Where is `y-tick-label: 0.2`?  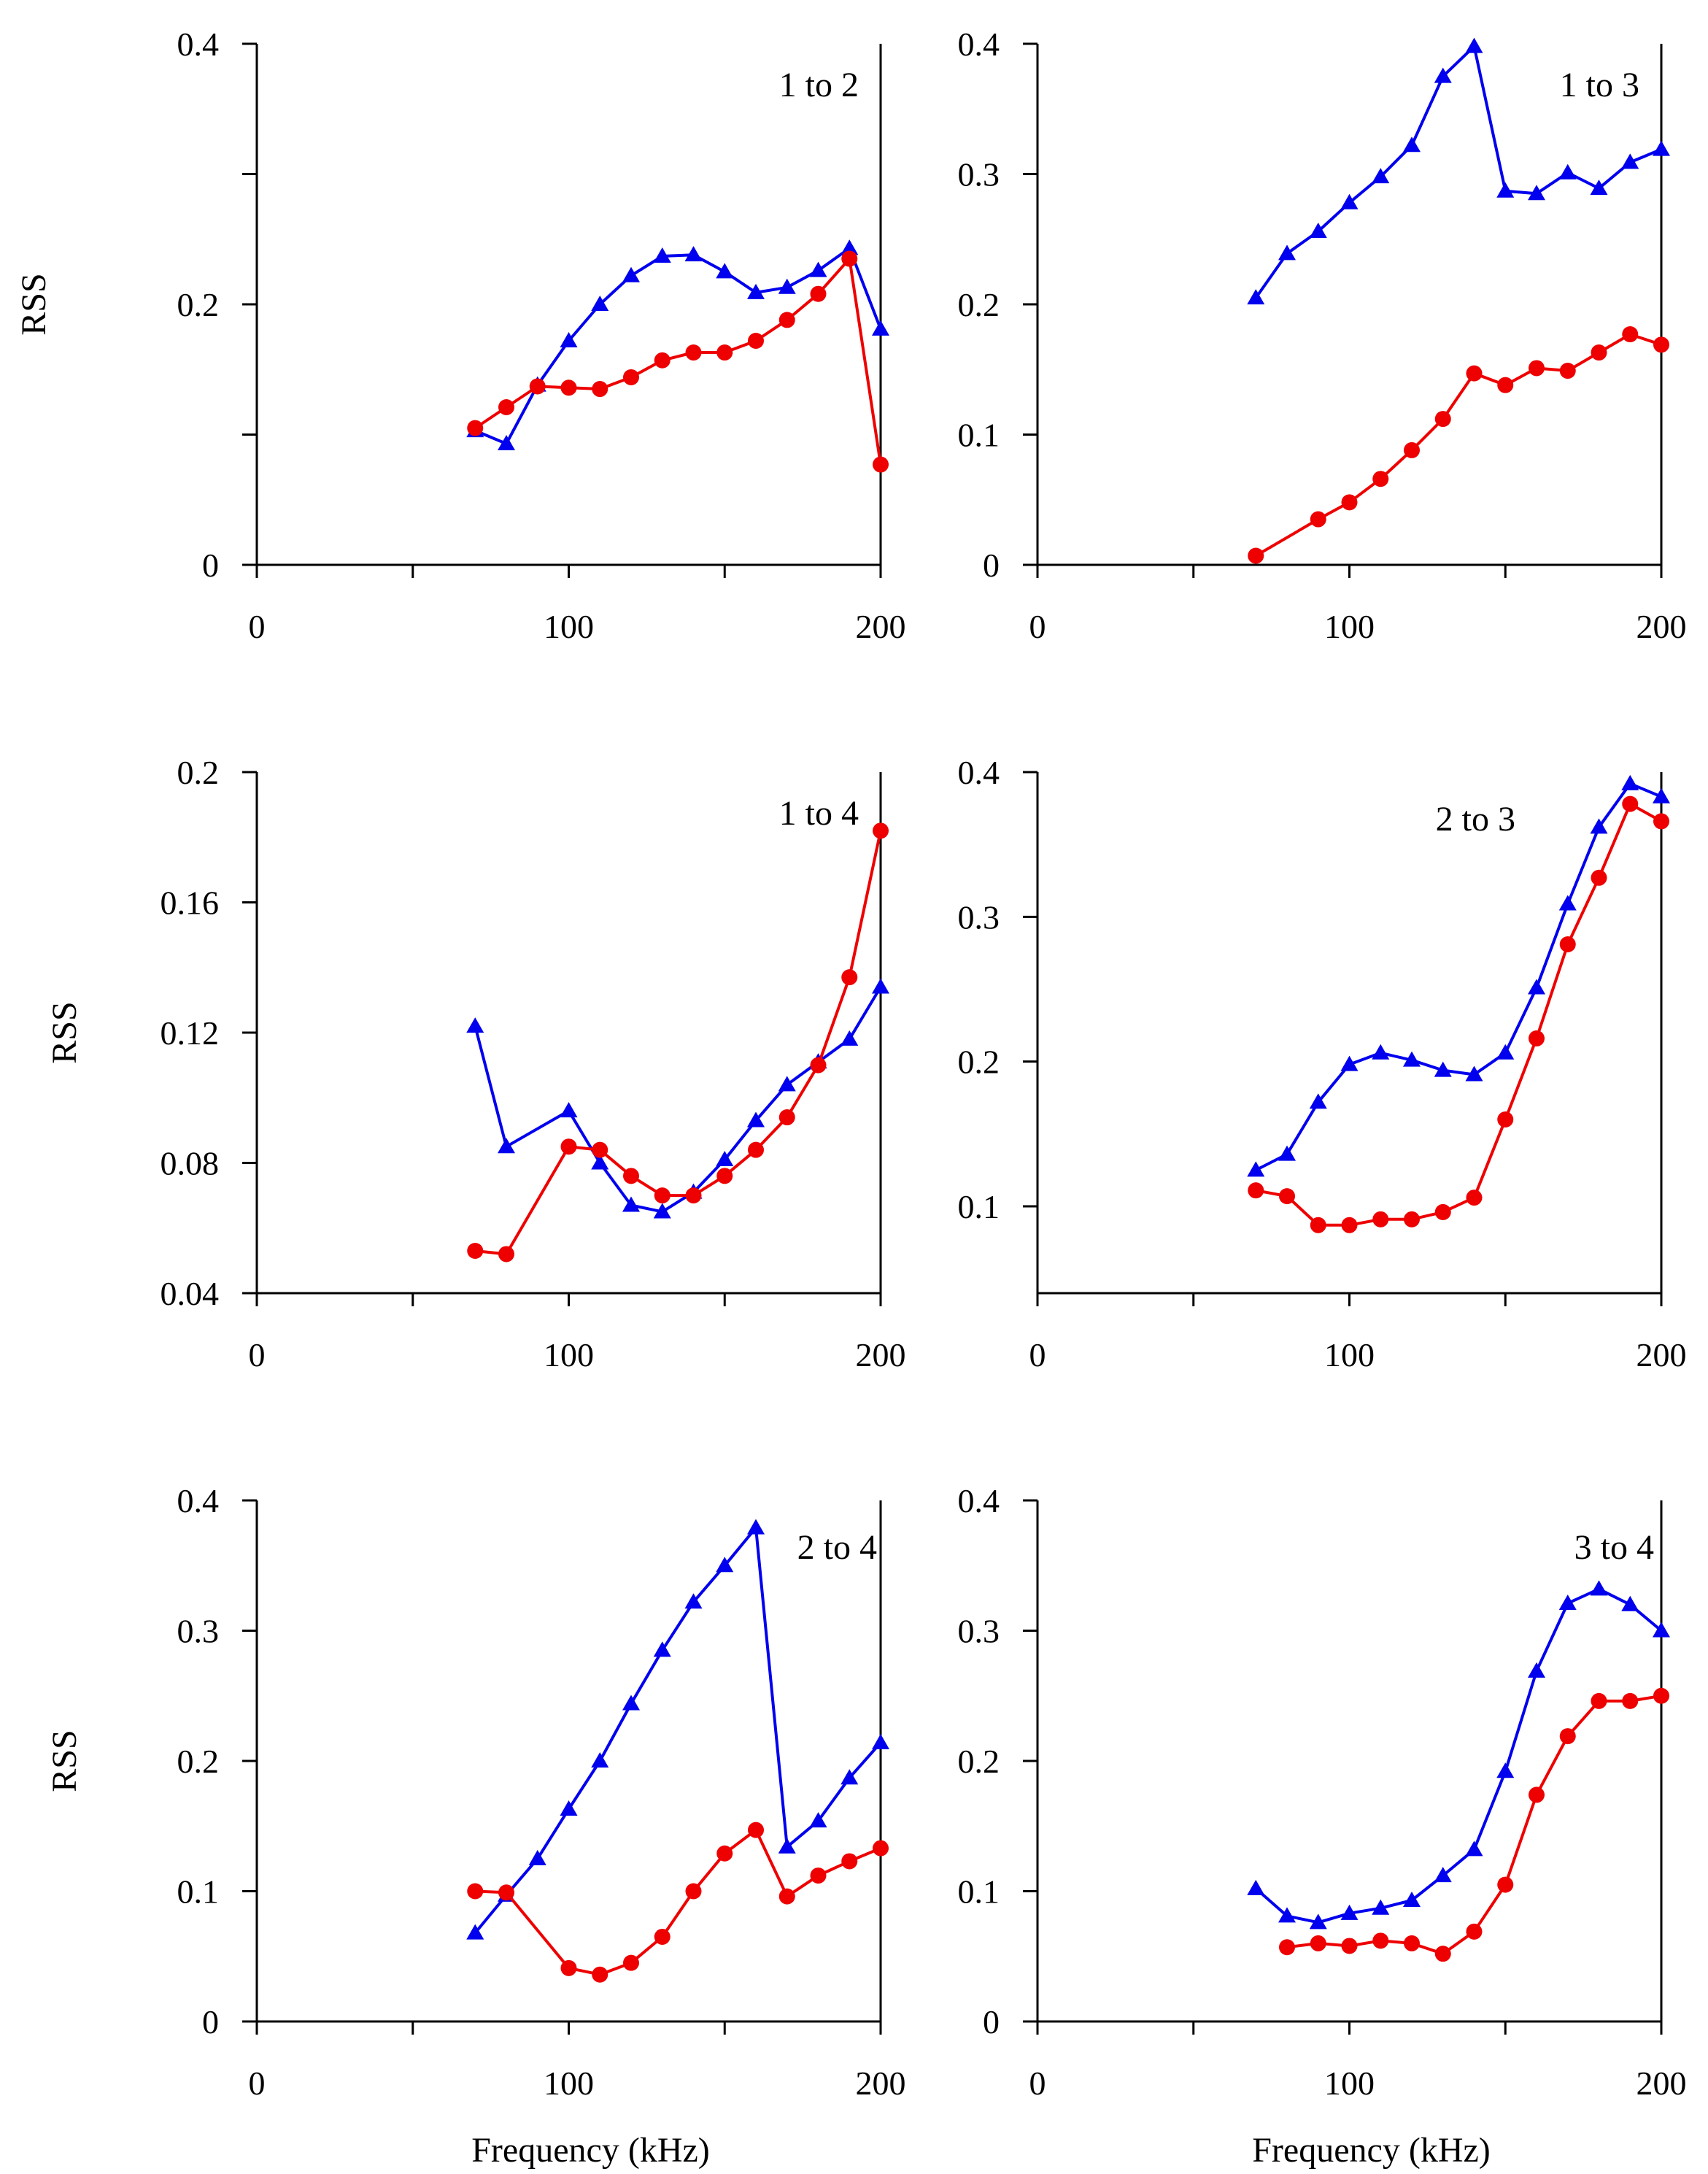 y-tick-label: 0.2 is located at coordinates (198, 1761).